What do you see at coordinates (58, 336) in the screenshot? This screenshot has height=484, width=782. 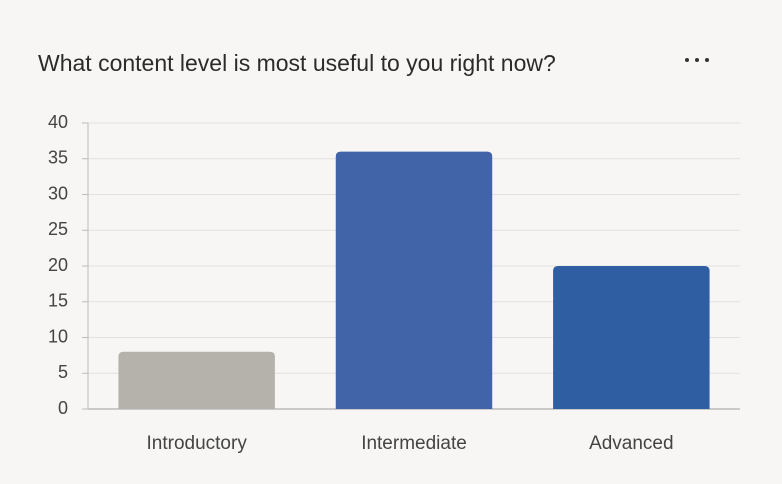 I see `y-tick-label: 10` at bounding box center [58, 336].